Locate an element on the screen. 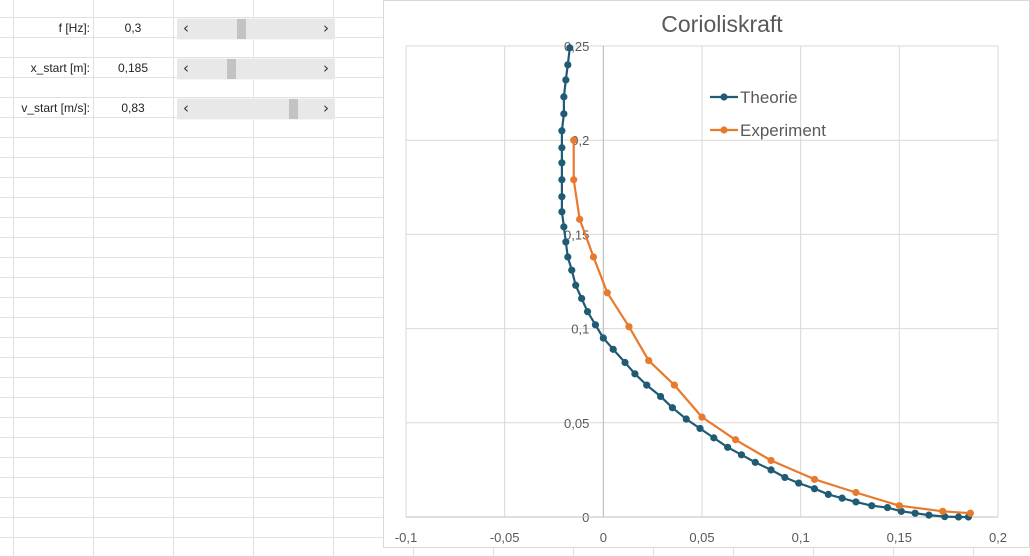  x-start-increase-arrow: › is located at coordinates (326, 68).